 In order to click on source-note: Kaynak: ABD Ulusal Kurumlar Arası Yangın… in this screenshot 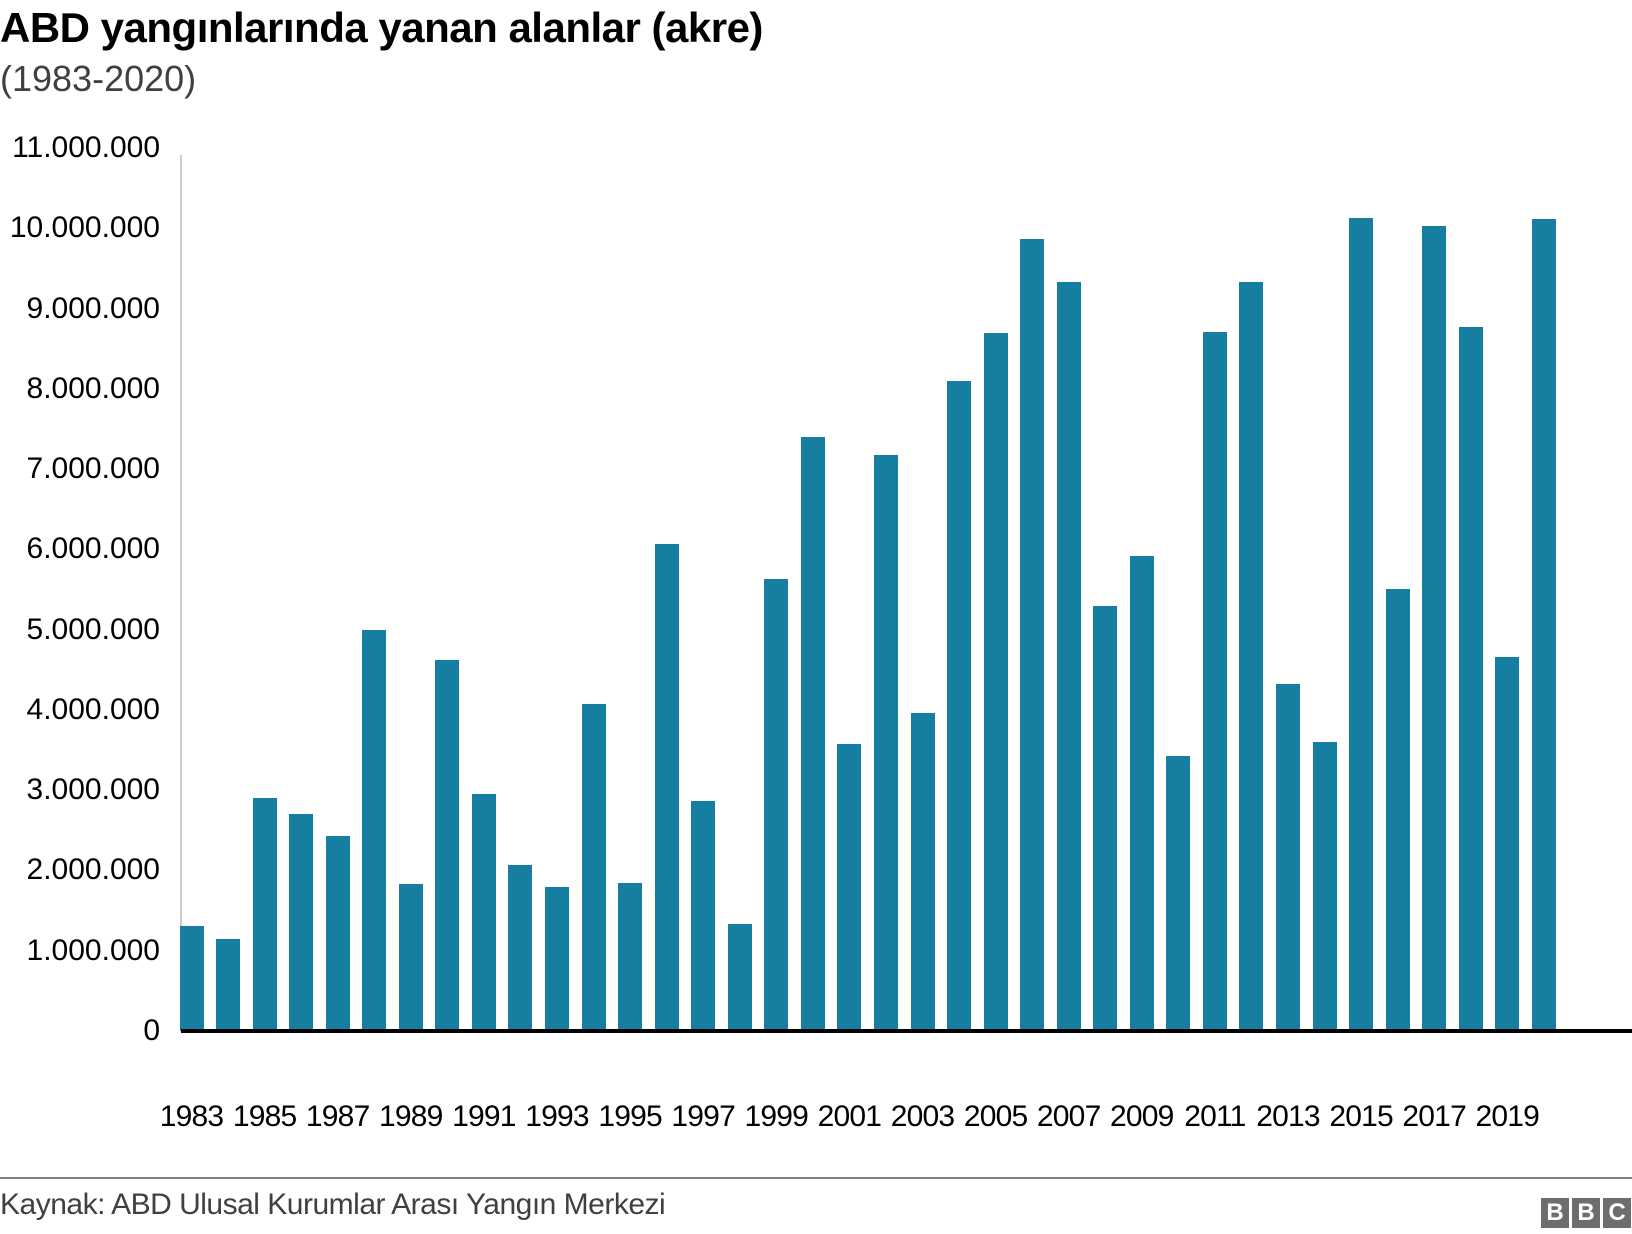, I will do `click(333, 1204)`.